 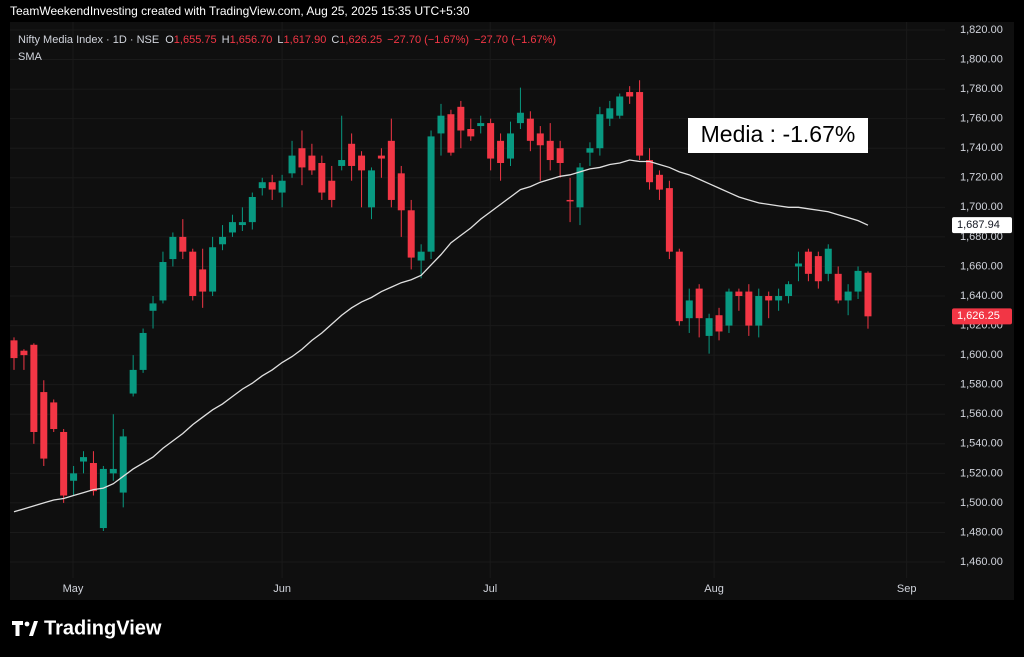 I want to click on price-label-box, so click(x=982, y=316).